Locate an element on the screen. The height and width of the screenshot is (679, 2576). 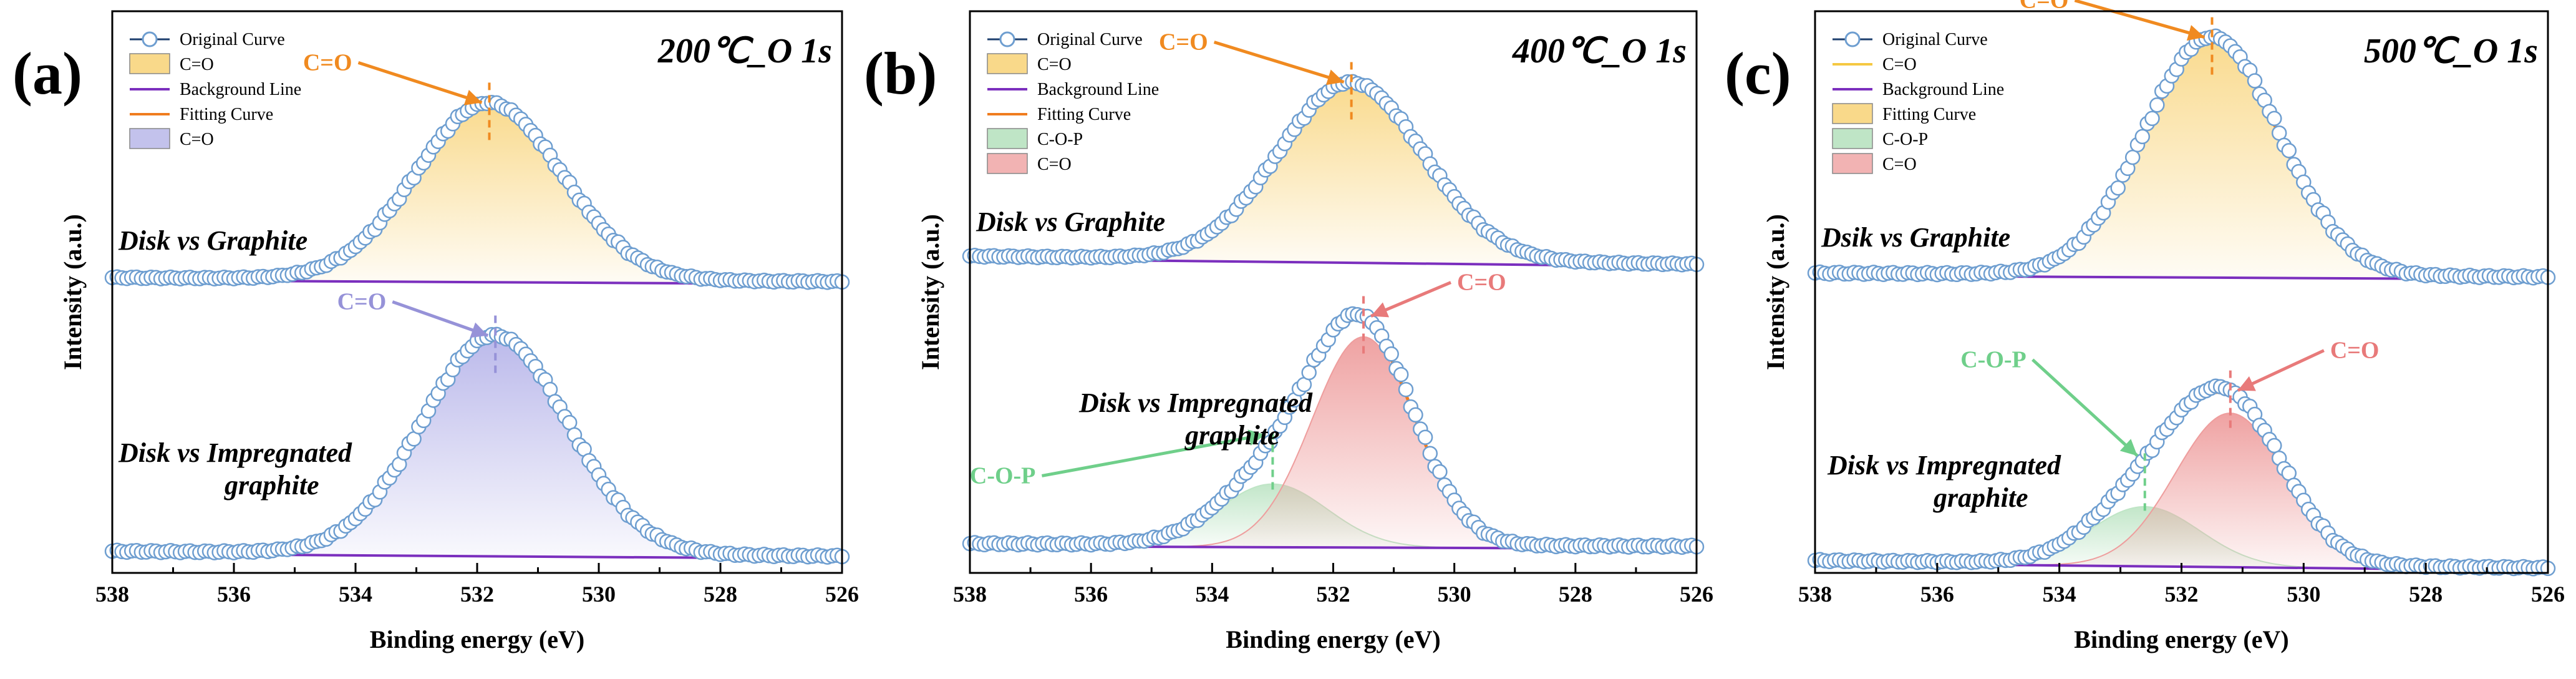
panel-label: (b) is located at coordinates (901, 73).